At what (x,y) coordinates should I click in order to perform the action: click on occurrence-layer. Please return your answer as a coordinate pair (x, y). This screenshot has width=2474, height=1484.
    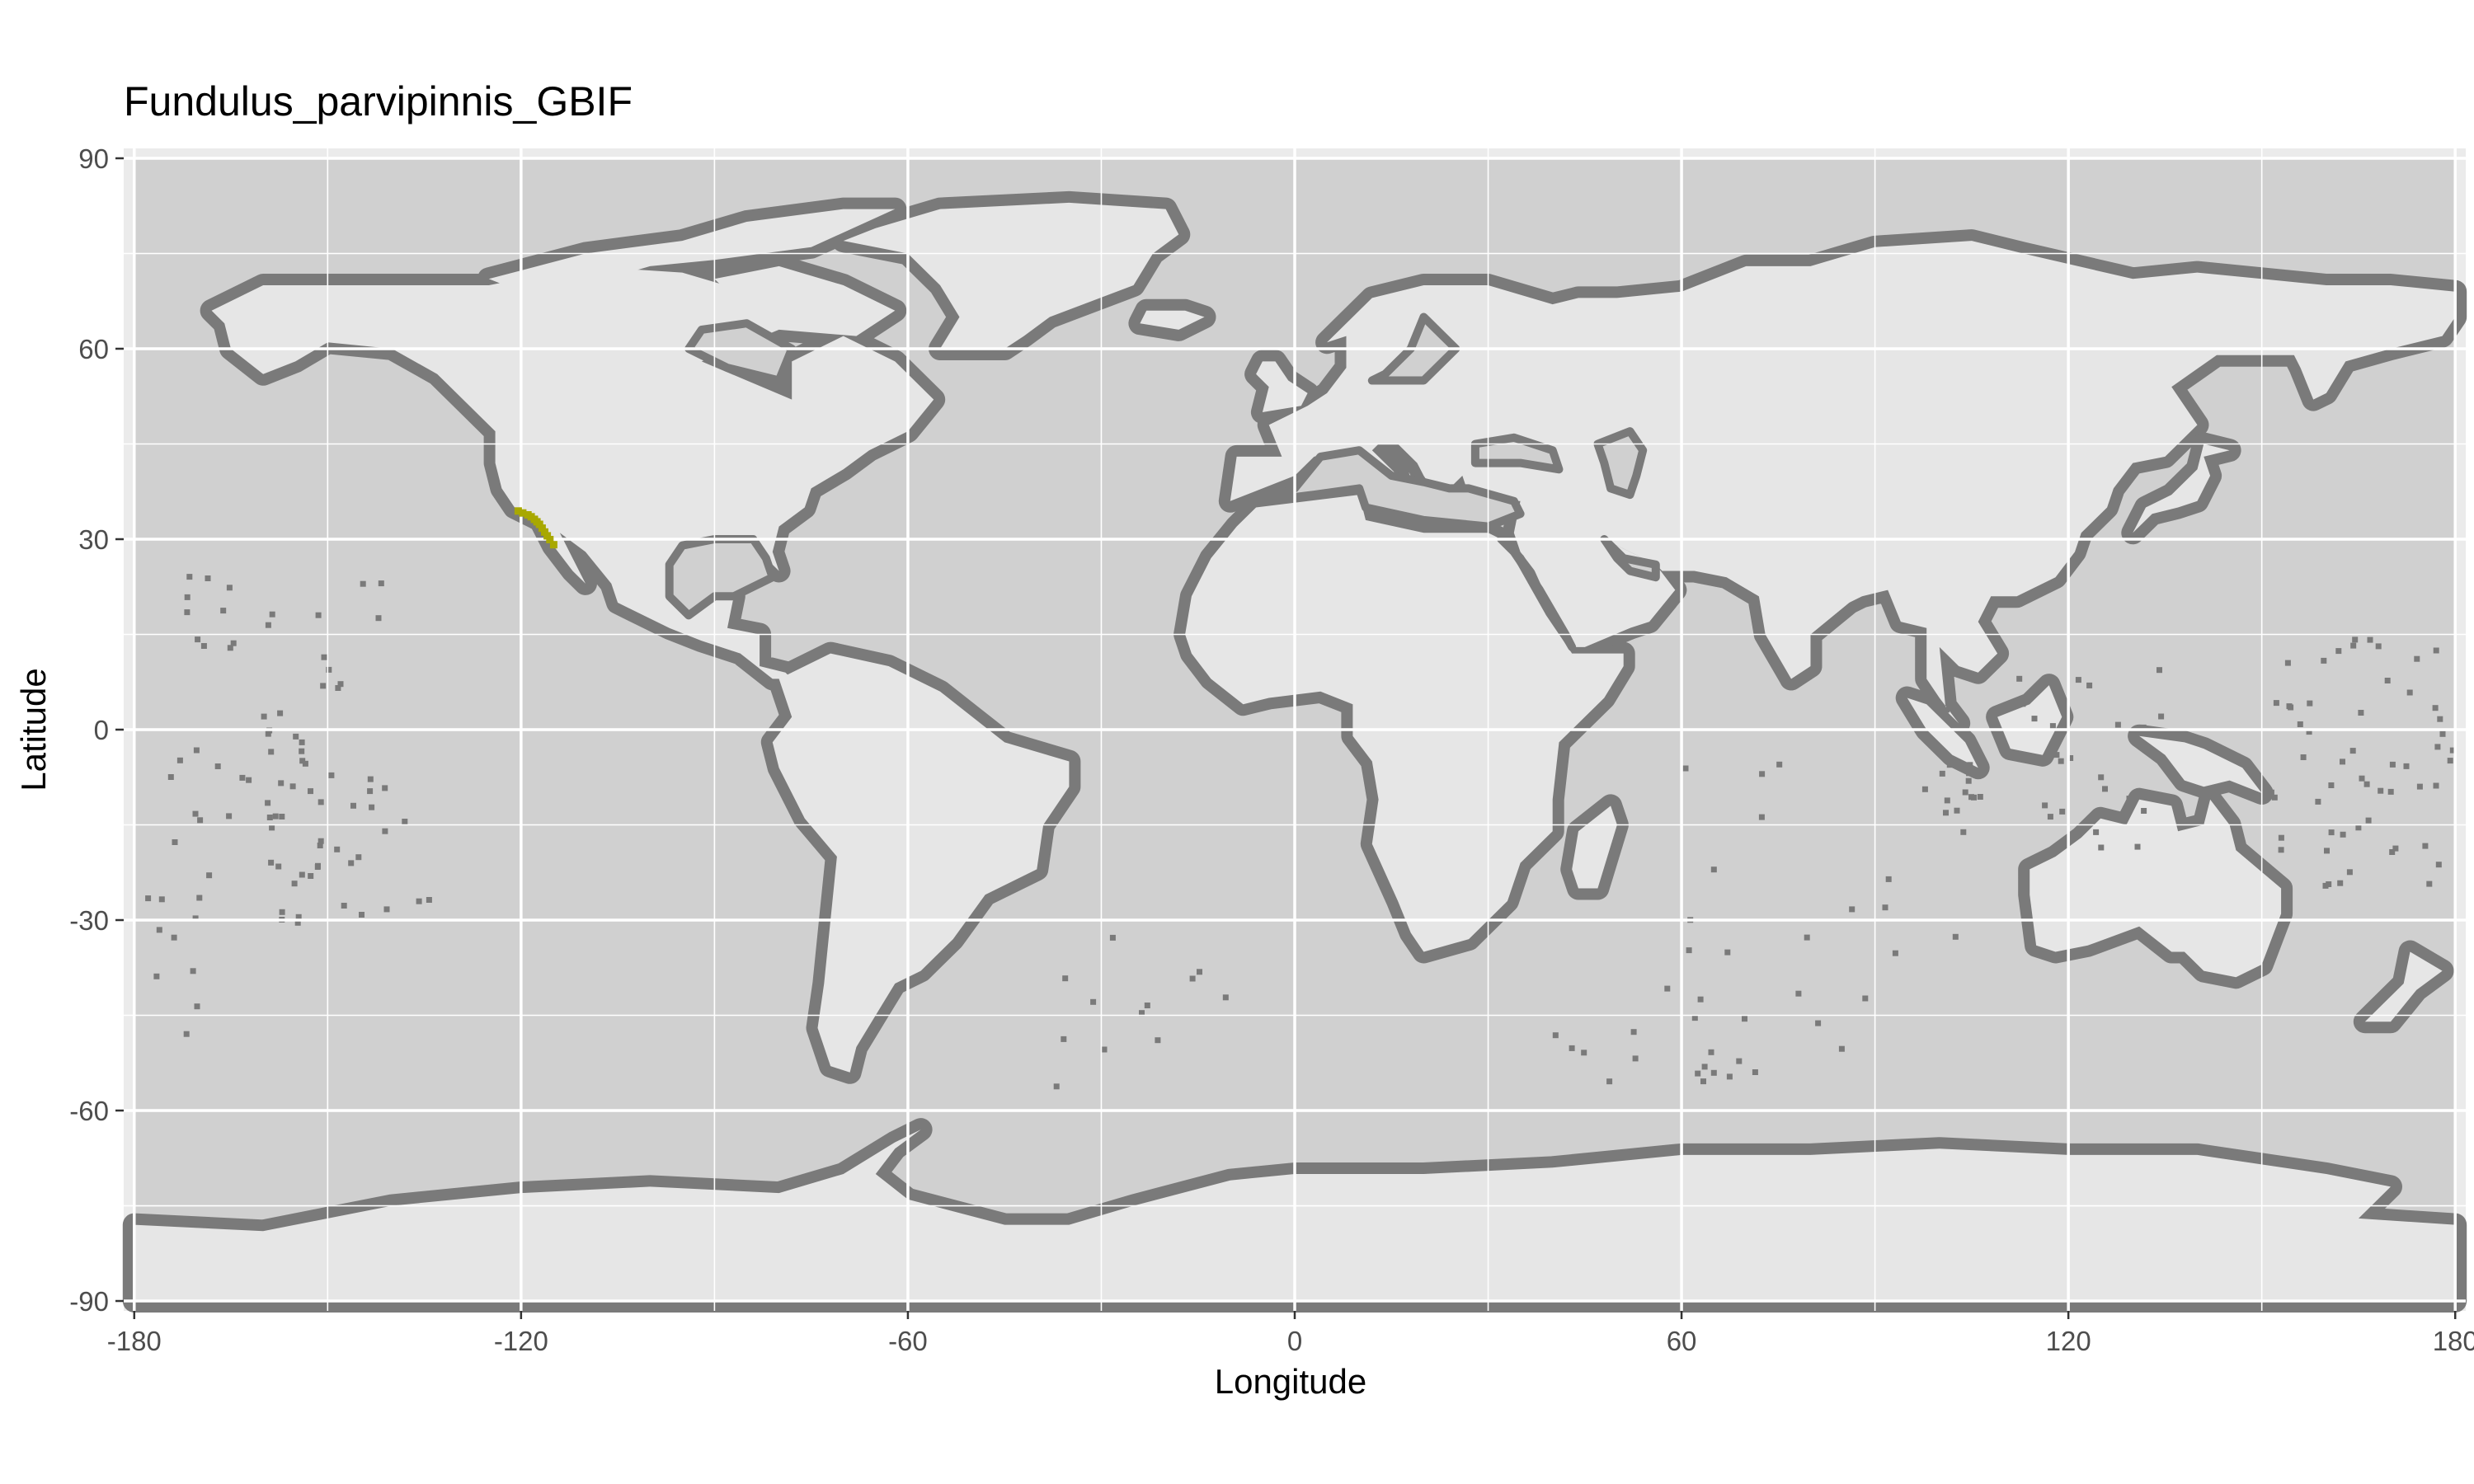
    Looking at the image, I should click on (535, 528).